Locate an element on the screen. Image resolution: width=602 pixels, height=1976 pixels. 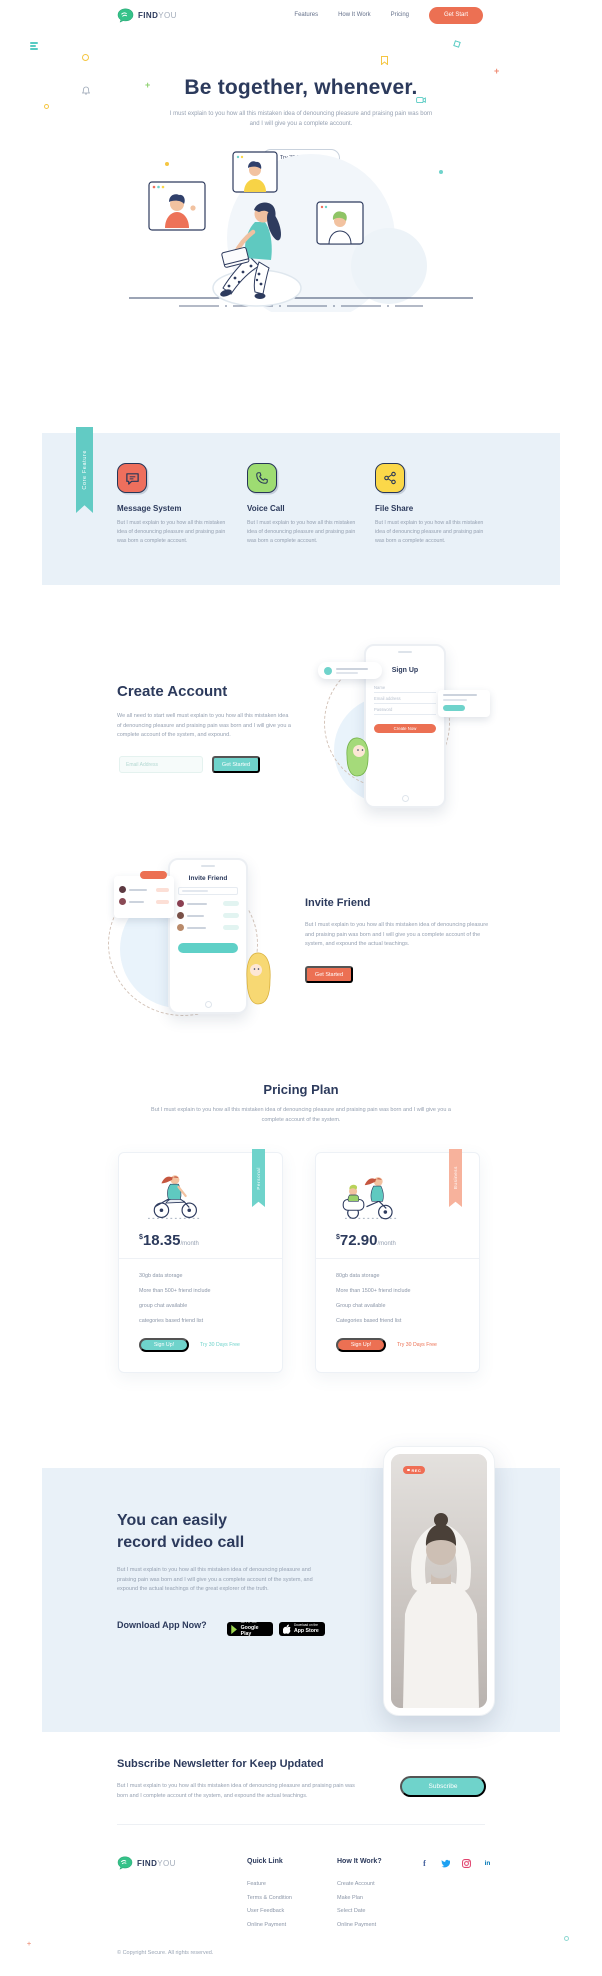
price: 18.35 is located at coordinates (161, 1240).